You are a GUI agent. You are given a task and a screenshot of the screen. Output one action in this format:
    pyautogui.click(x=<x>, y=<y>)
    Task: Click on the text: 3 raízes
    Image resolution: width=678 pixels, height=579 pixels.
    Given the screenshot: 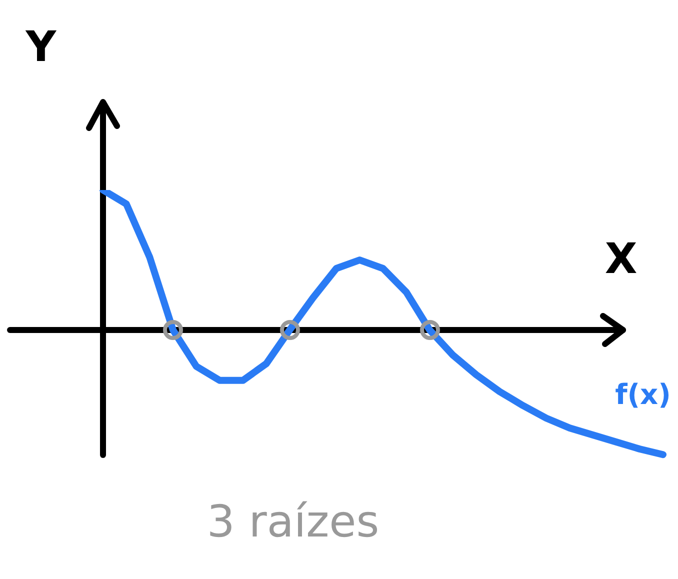 What is the action you would take?
    pyautogui.click(x=293, y=522)
    